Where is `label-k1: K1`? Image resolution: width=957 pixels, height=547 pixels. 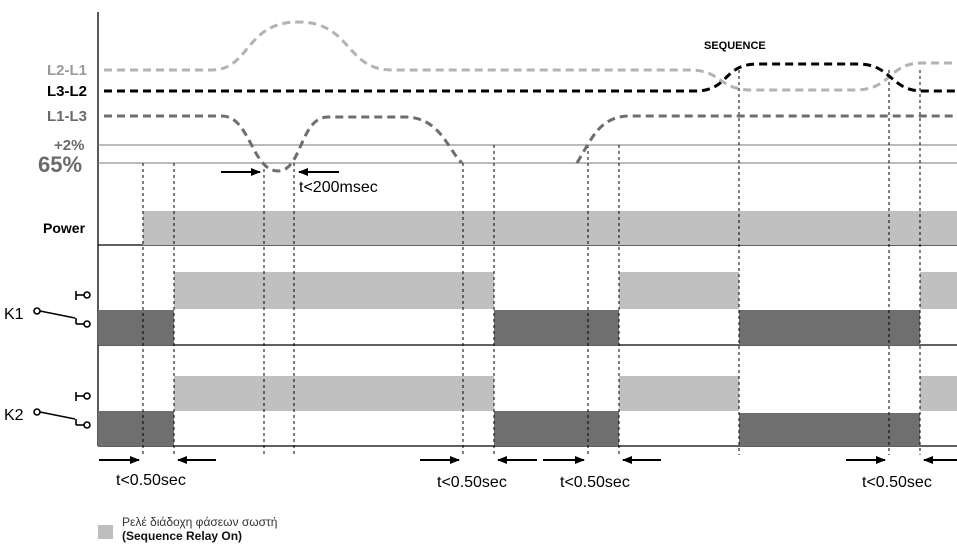 label-k1: K1 is located at coordinates (14, 314).